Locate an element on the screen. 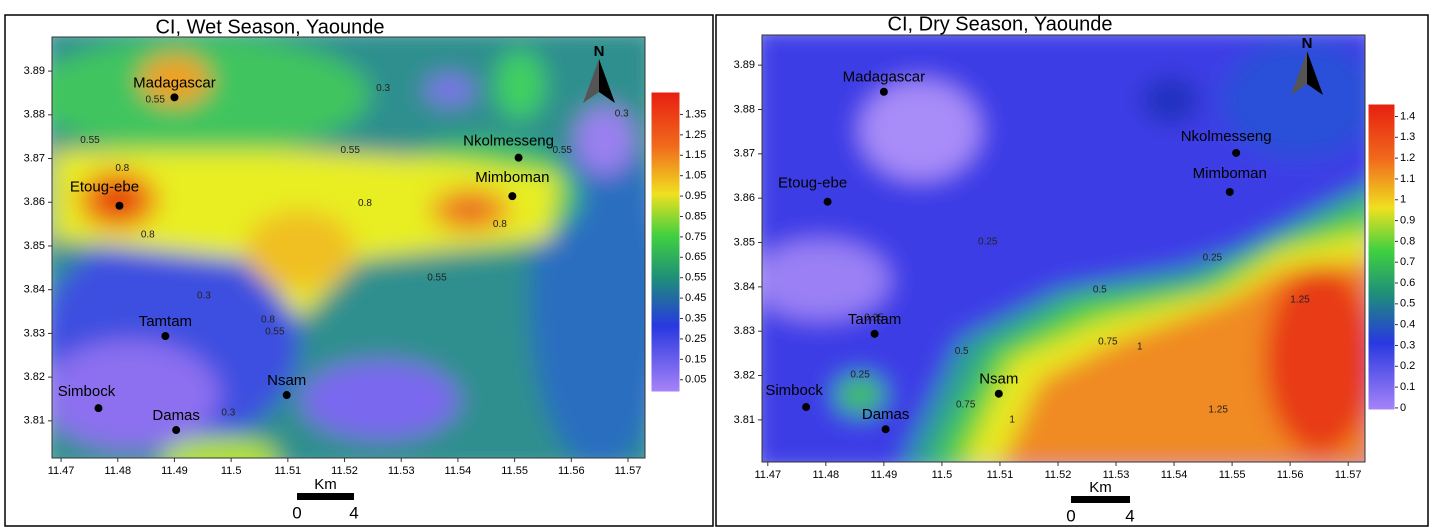 The width and height of the screenshot is (1433, 527). colorbar-tick-label: 0.6 is located at coordinates (1407, 283).